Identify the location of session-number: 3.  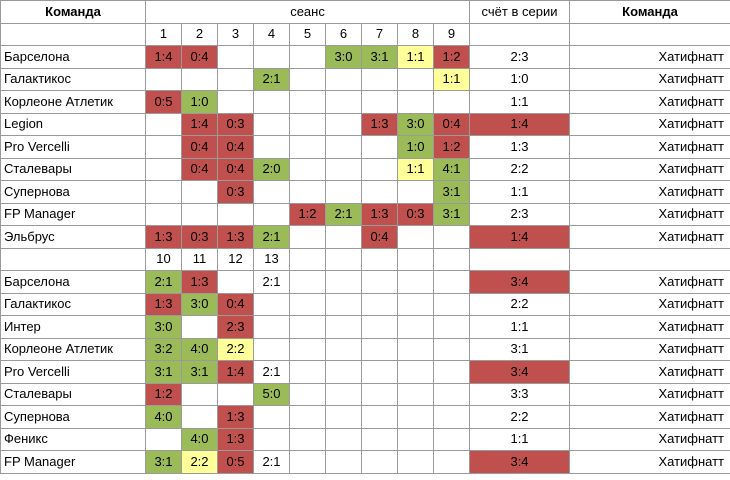
(235, 34).